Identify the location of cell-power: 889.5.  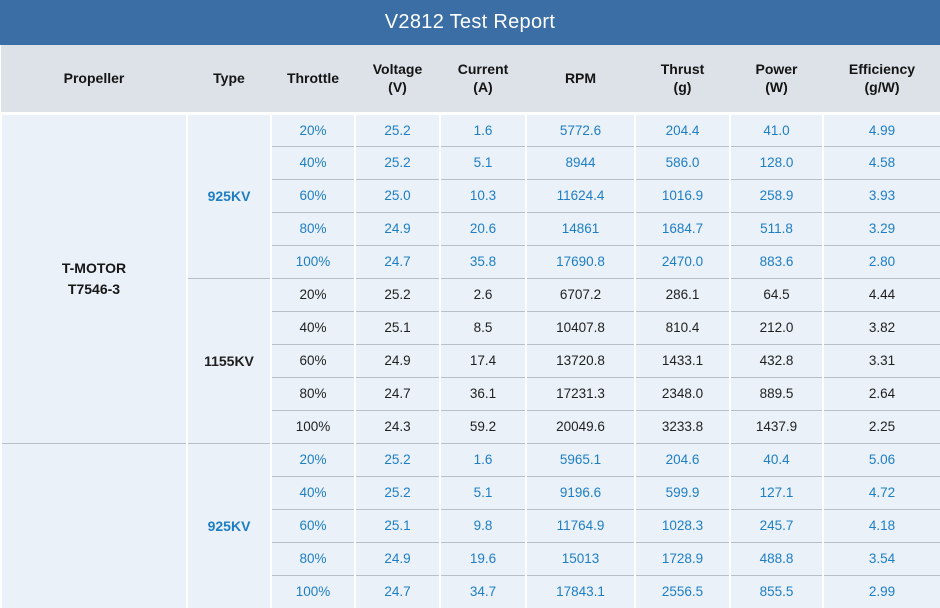
(776, 393).